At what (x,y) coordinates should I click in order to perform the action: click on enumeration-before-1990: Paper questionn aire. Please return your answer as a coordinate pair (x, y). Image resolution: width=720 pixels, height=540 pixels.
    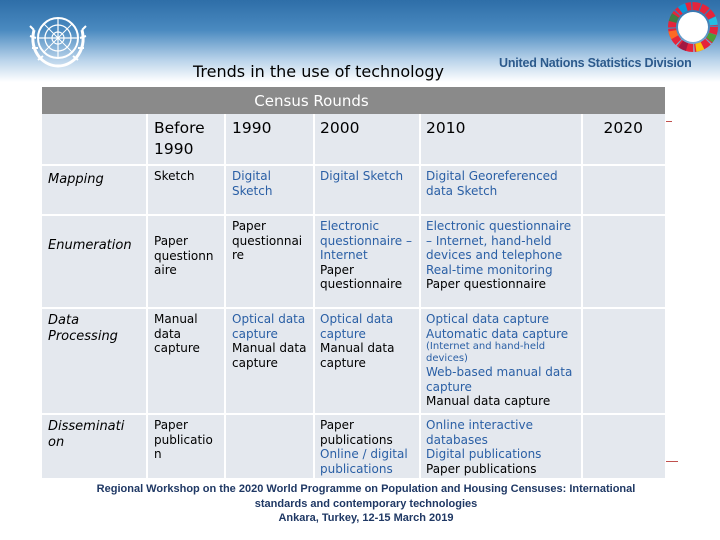
    Looking at the image, I should click on (186, 261).